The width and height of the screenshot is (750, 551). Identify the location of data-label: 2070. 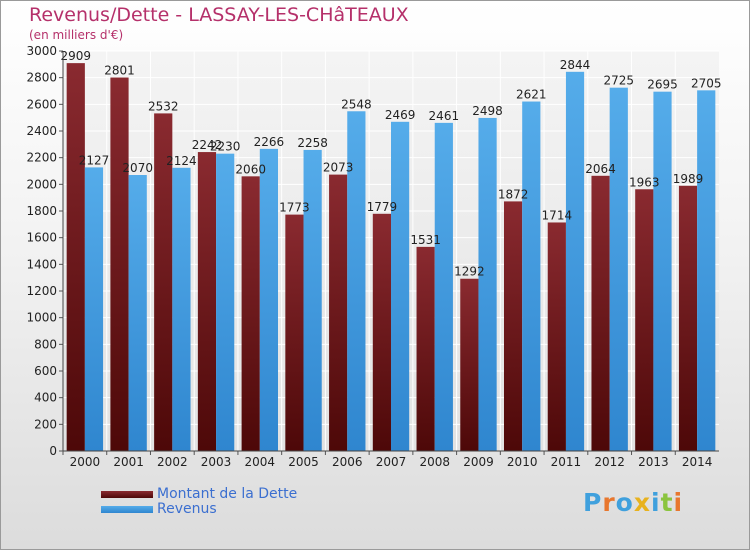
(137, 168).